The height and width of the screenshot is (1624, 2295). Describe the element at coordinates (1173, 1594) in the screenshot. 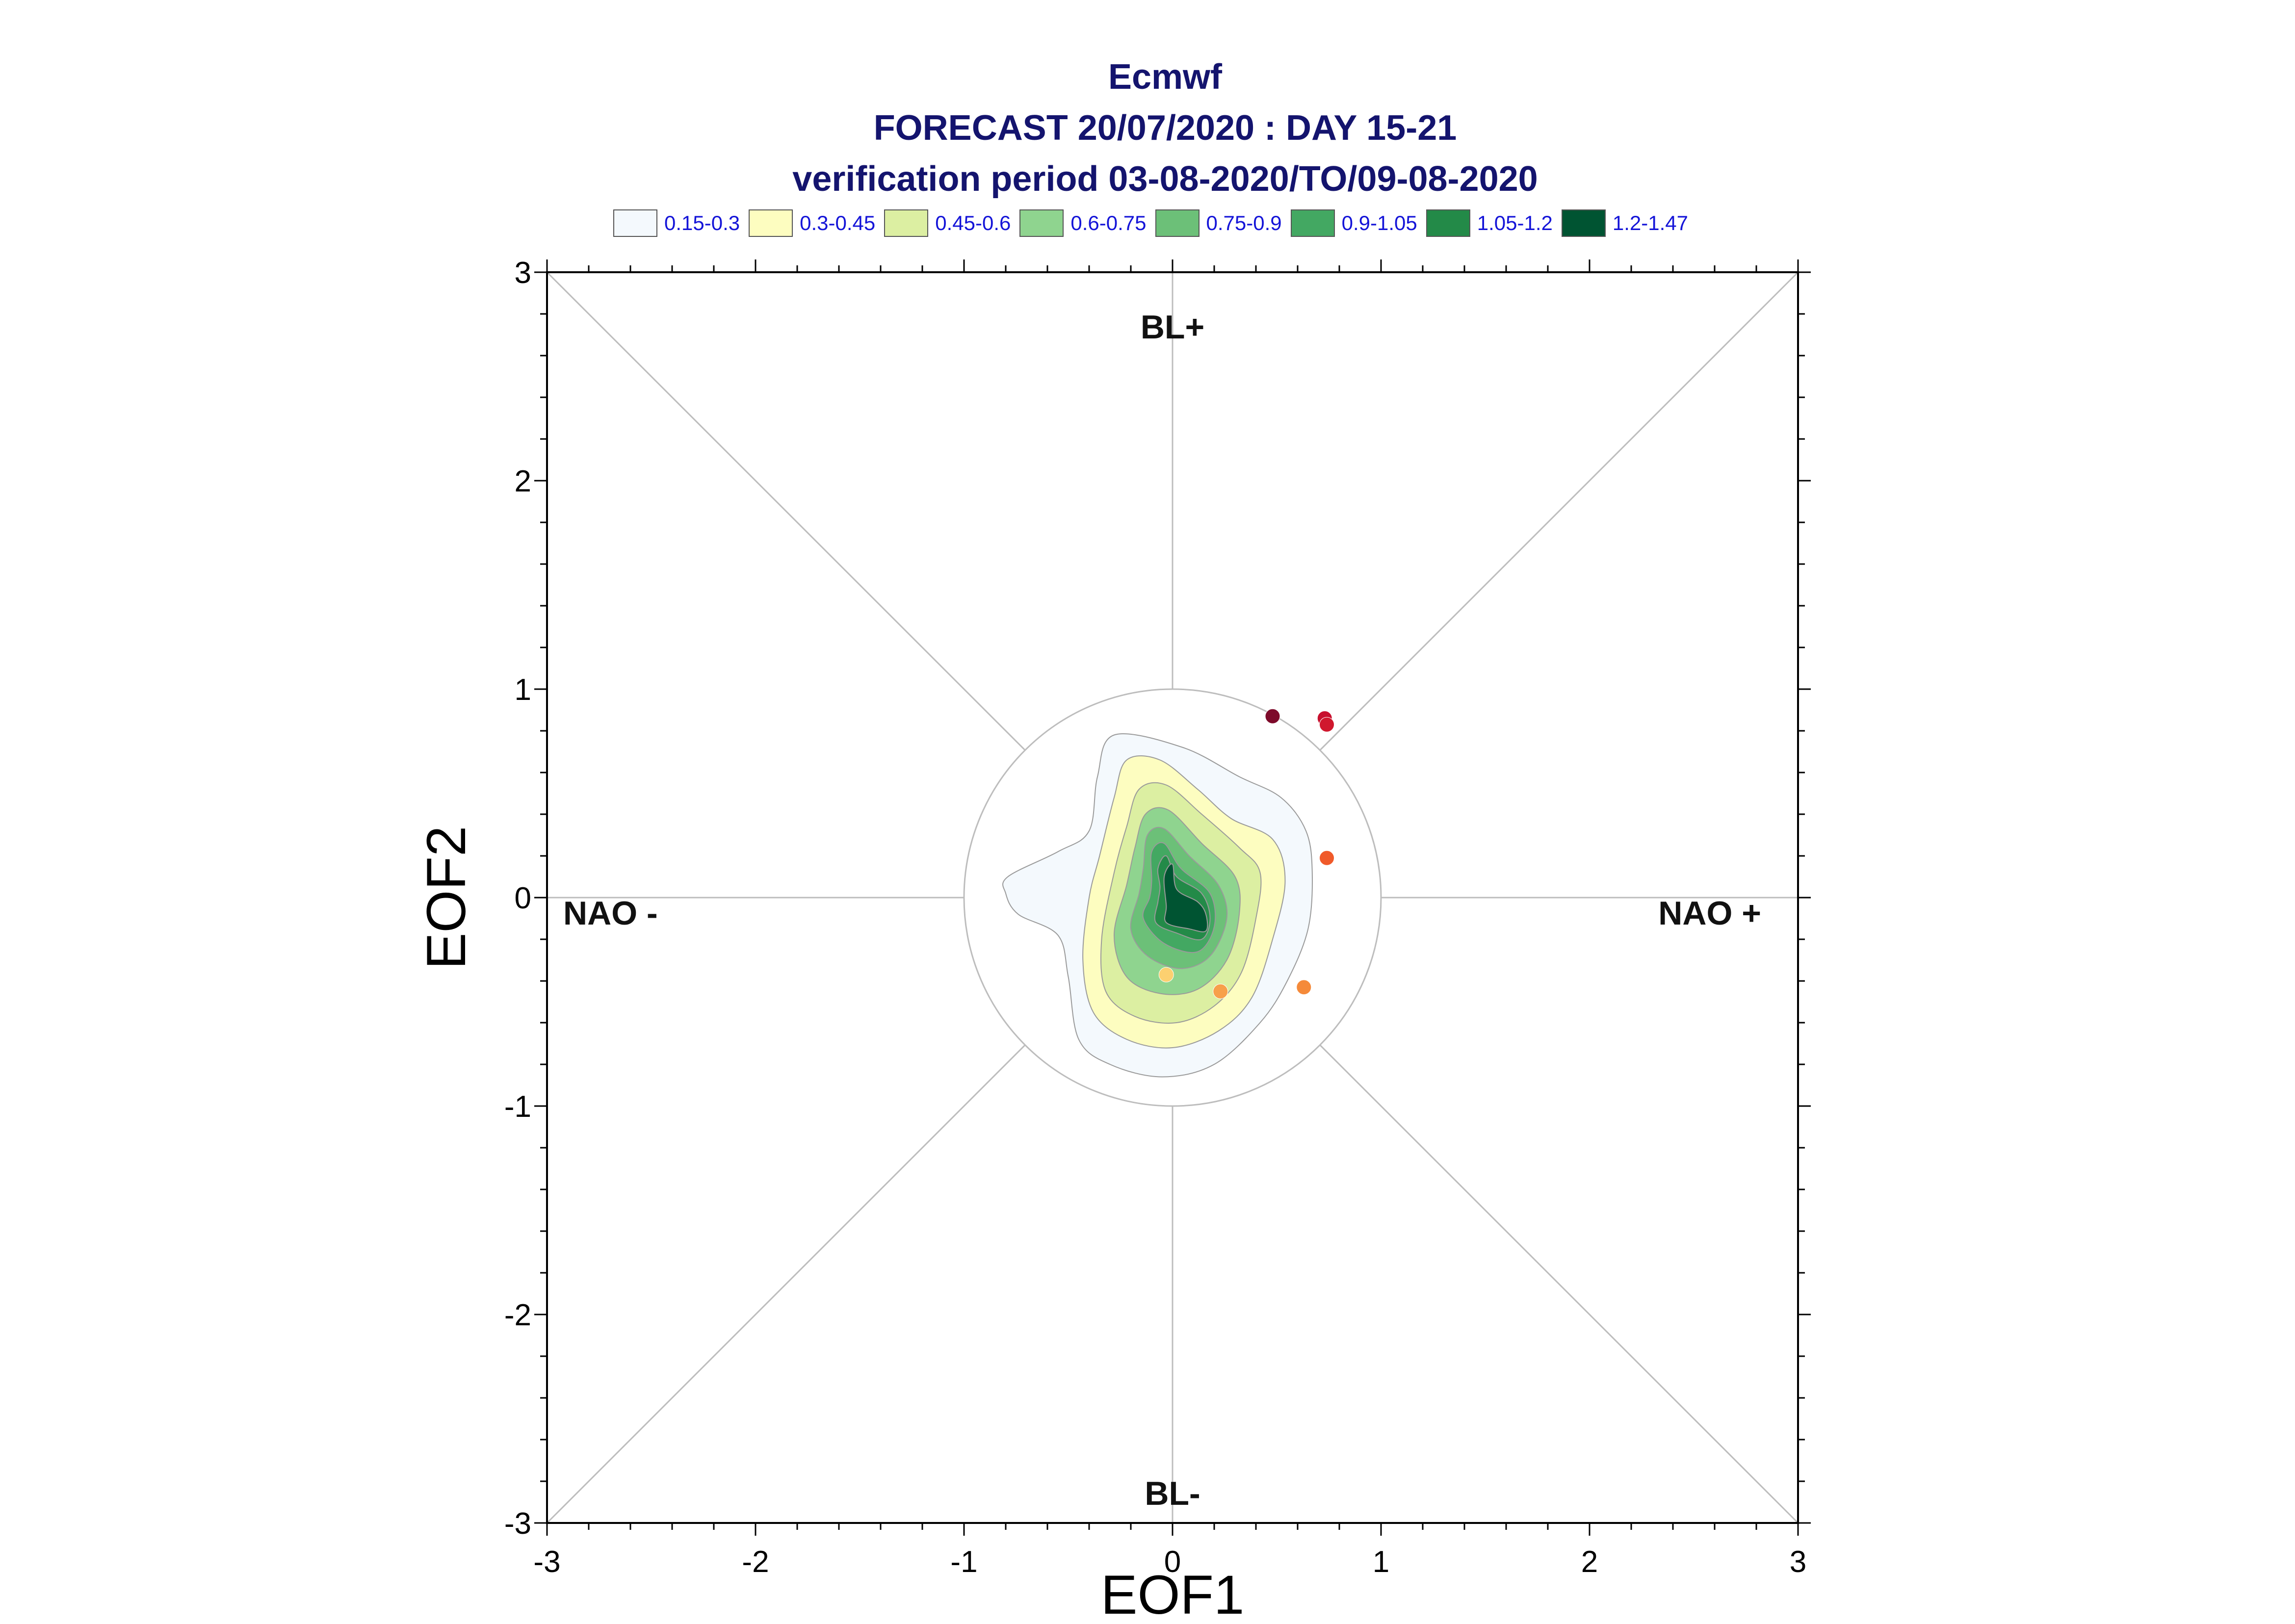

I see `x-axis-label: EOF1` at that location.